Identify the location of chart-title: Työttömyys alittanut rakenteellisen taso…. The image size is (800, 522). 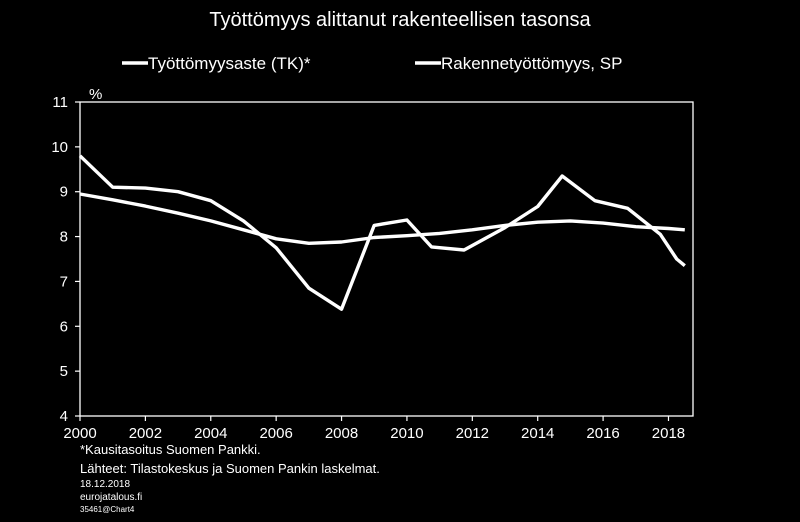
(400, 20).